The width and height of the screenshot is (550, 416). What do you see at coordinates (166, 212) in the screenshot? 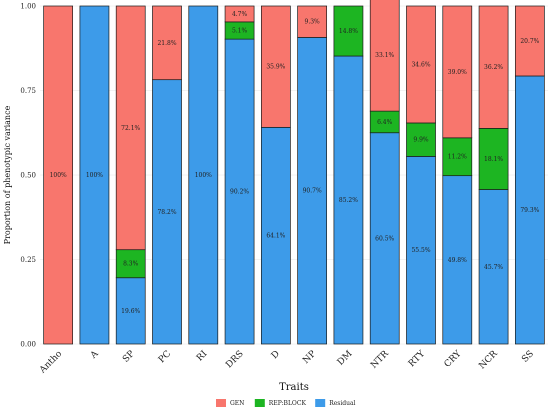
I see `segment-value-label: 78.2%` at bounding box center [166, 212].